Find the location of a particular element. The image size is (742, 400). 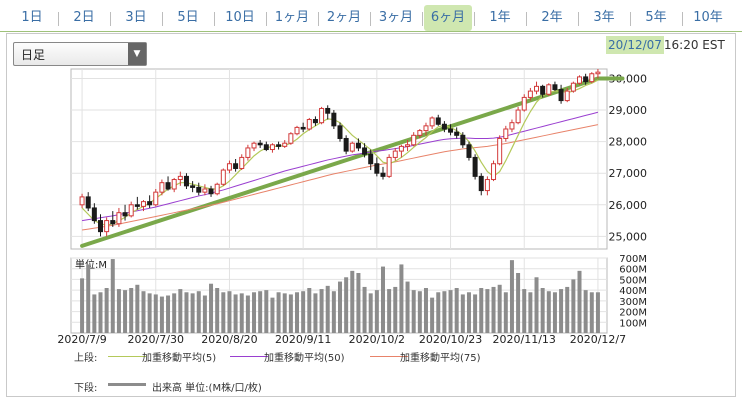

timestamp-date: 20/12/07 is located at coordinates (635, 45).